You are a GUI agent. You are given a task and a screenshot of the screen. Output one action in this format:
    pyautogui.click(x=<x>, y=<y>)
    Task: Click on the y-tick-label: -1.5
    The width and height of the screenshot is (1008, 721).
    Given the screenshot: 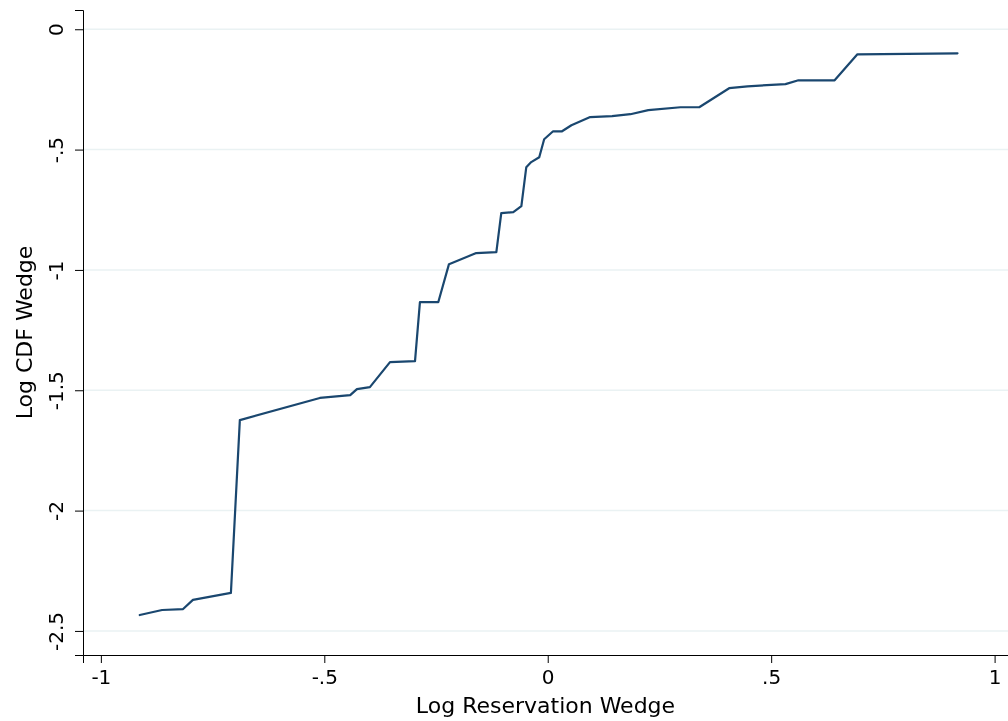 What is the action you would take?
    pyautogui.click(x=56, y=391)
    